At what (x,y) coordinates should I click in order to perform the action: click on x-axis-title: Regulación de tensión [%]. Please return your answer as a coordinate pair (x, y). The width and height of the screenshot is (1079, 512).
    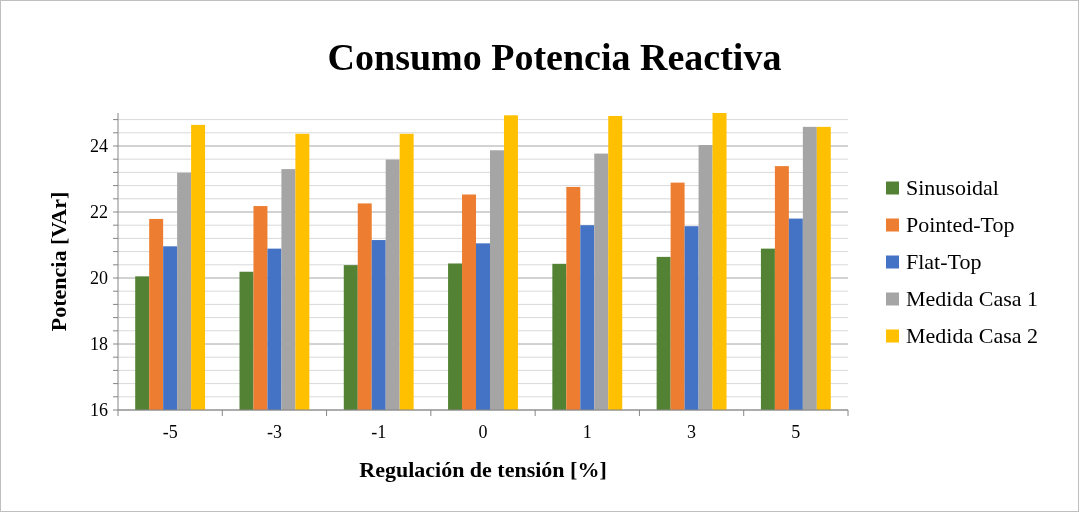
    Looking at the image, I should click on (483, 469).